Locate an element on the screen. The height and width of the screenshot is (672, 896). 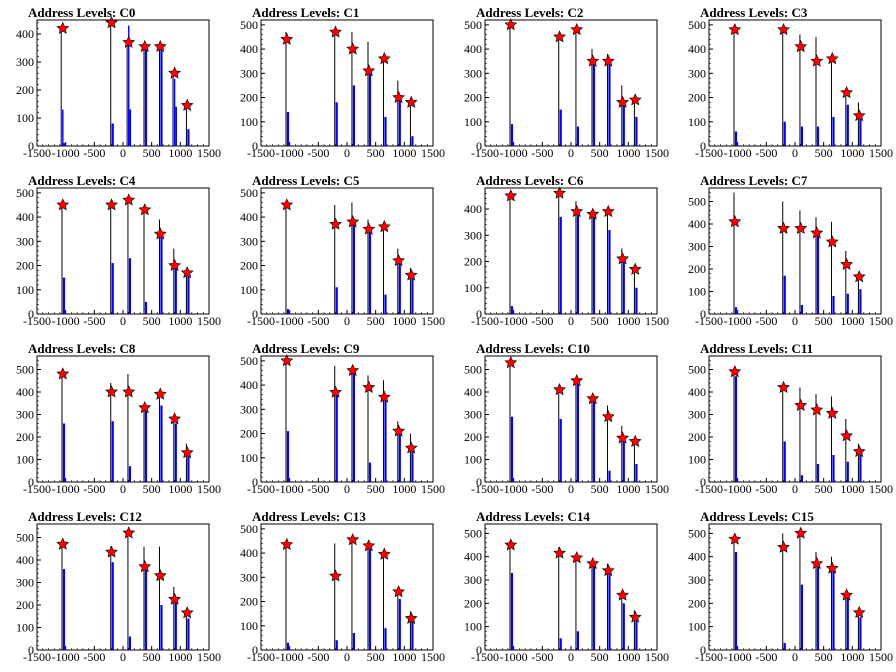
chart-title: Address Levels: C12 is located at coordinates (85, 516).